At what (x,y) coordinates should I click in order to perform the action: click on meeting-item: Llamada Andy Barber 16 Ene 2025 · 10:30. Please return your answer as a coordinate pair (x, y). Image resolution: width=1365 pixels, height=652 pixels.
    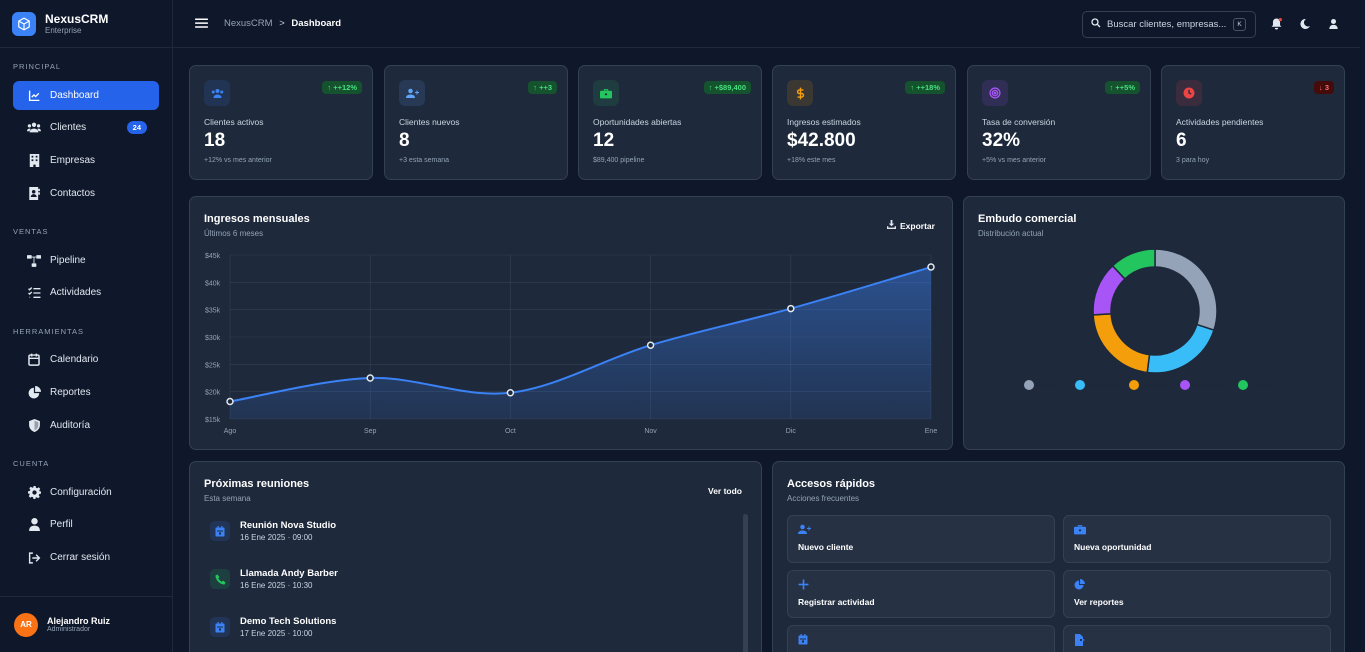
    Looking at the image, I should click on (274, 579).